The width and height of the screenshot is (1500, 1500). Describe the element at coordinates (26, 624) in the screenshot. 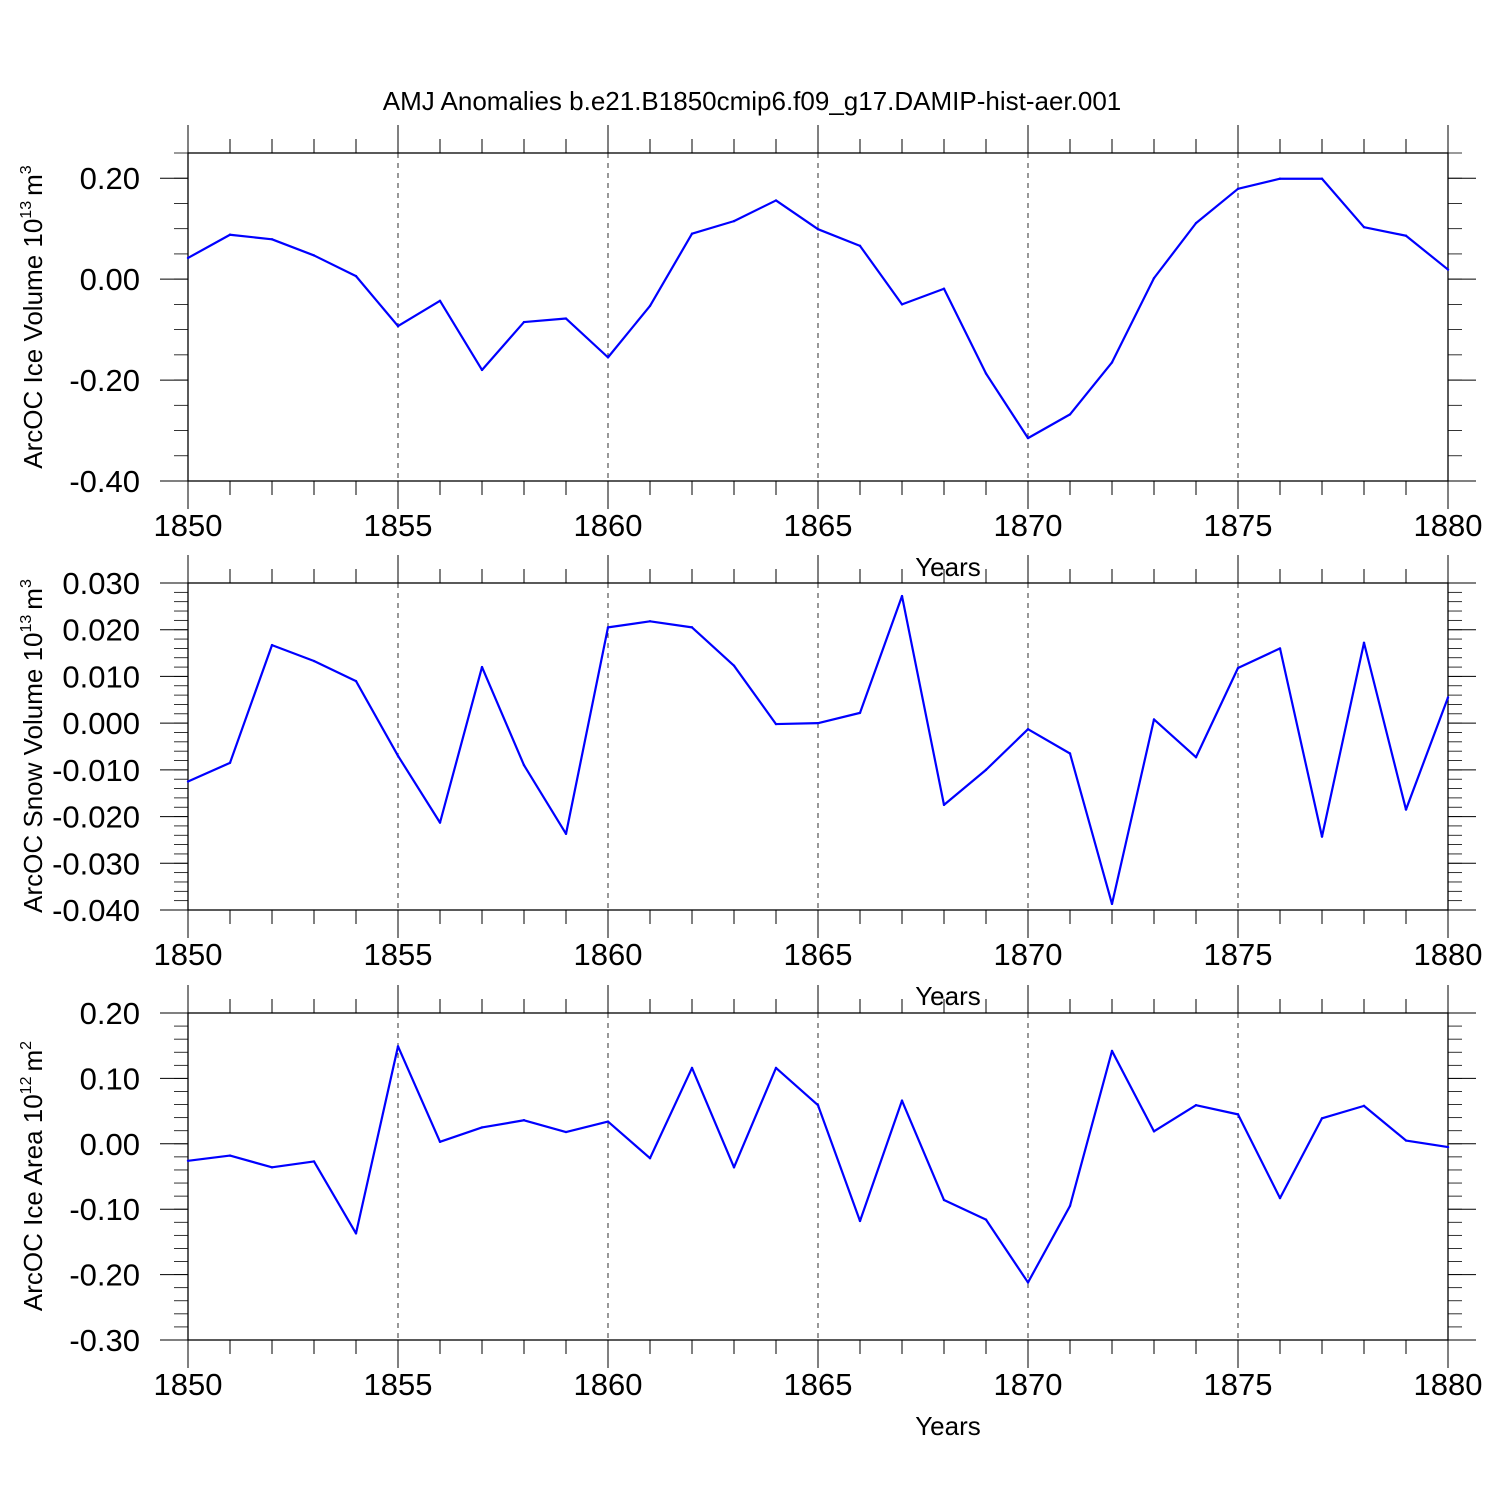

I see `y-axis-title-exponent: 13` at that location.